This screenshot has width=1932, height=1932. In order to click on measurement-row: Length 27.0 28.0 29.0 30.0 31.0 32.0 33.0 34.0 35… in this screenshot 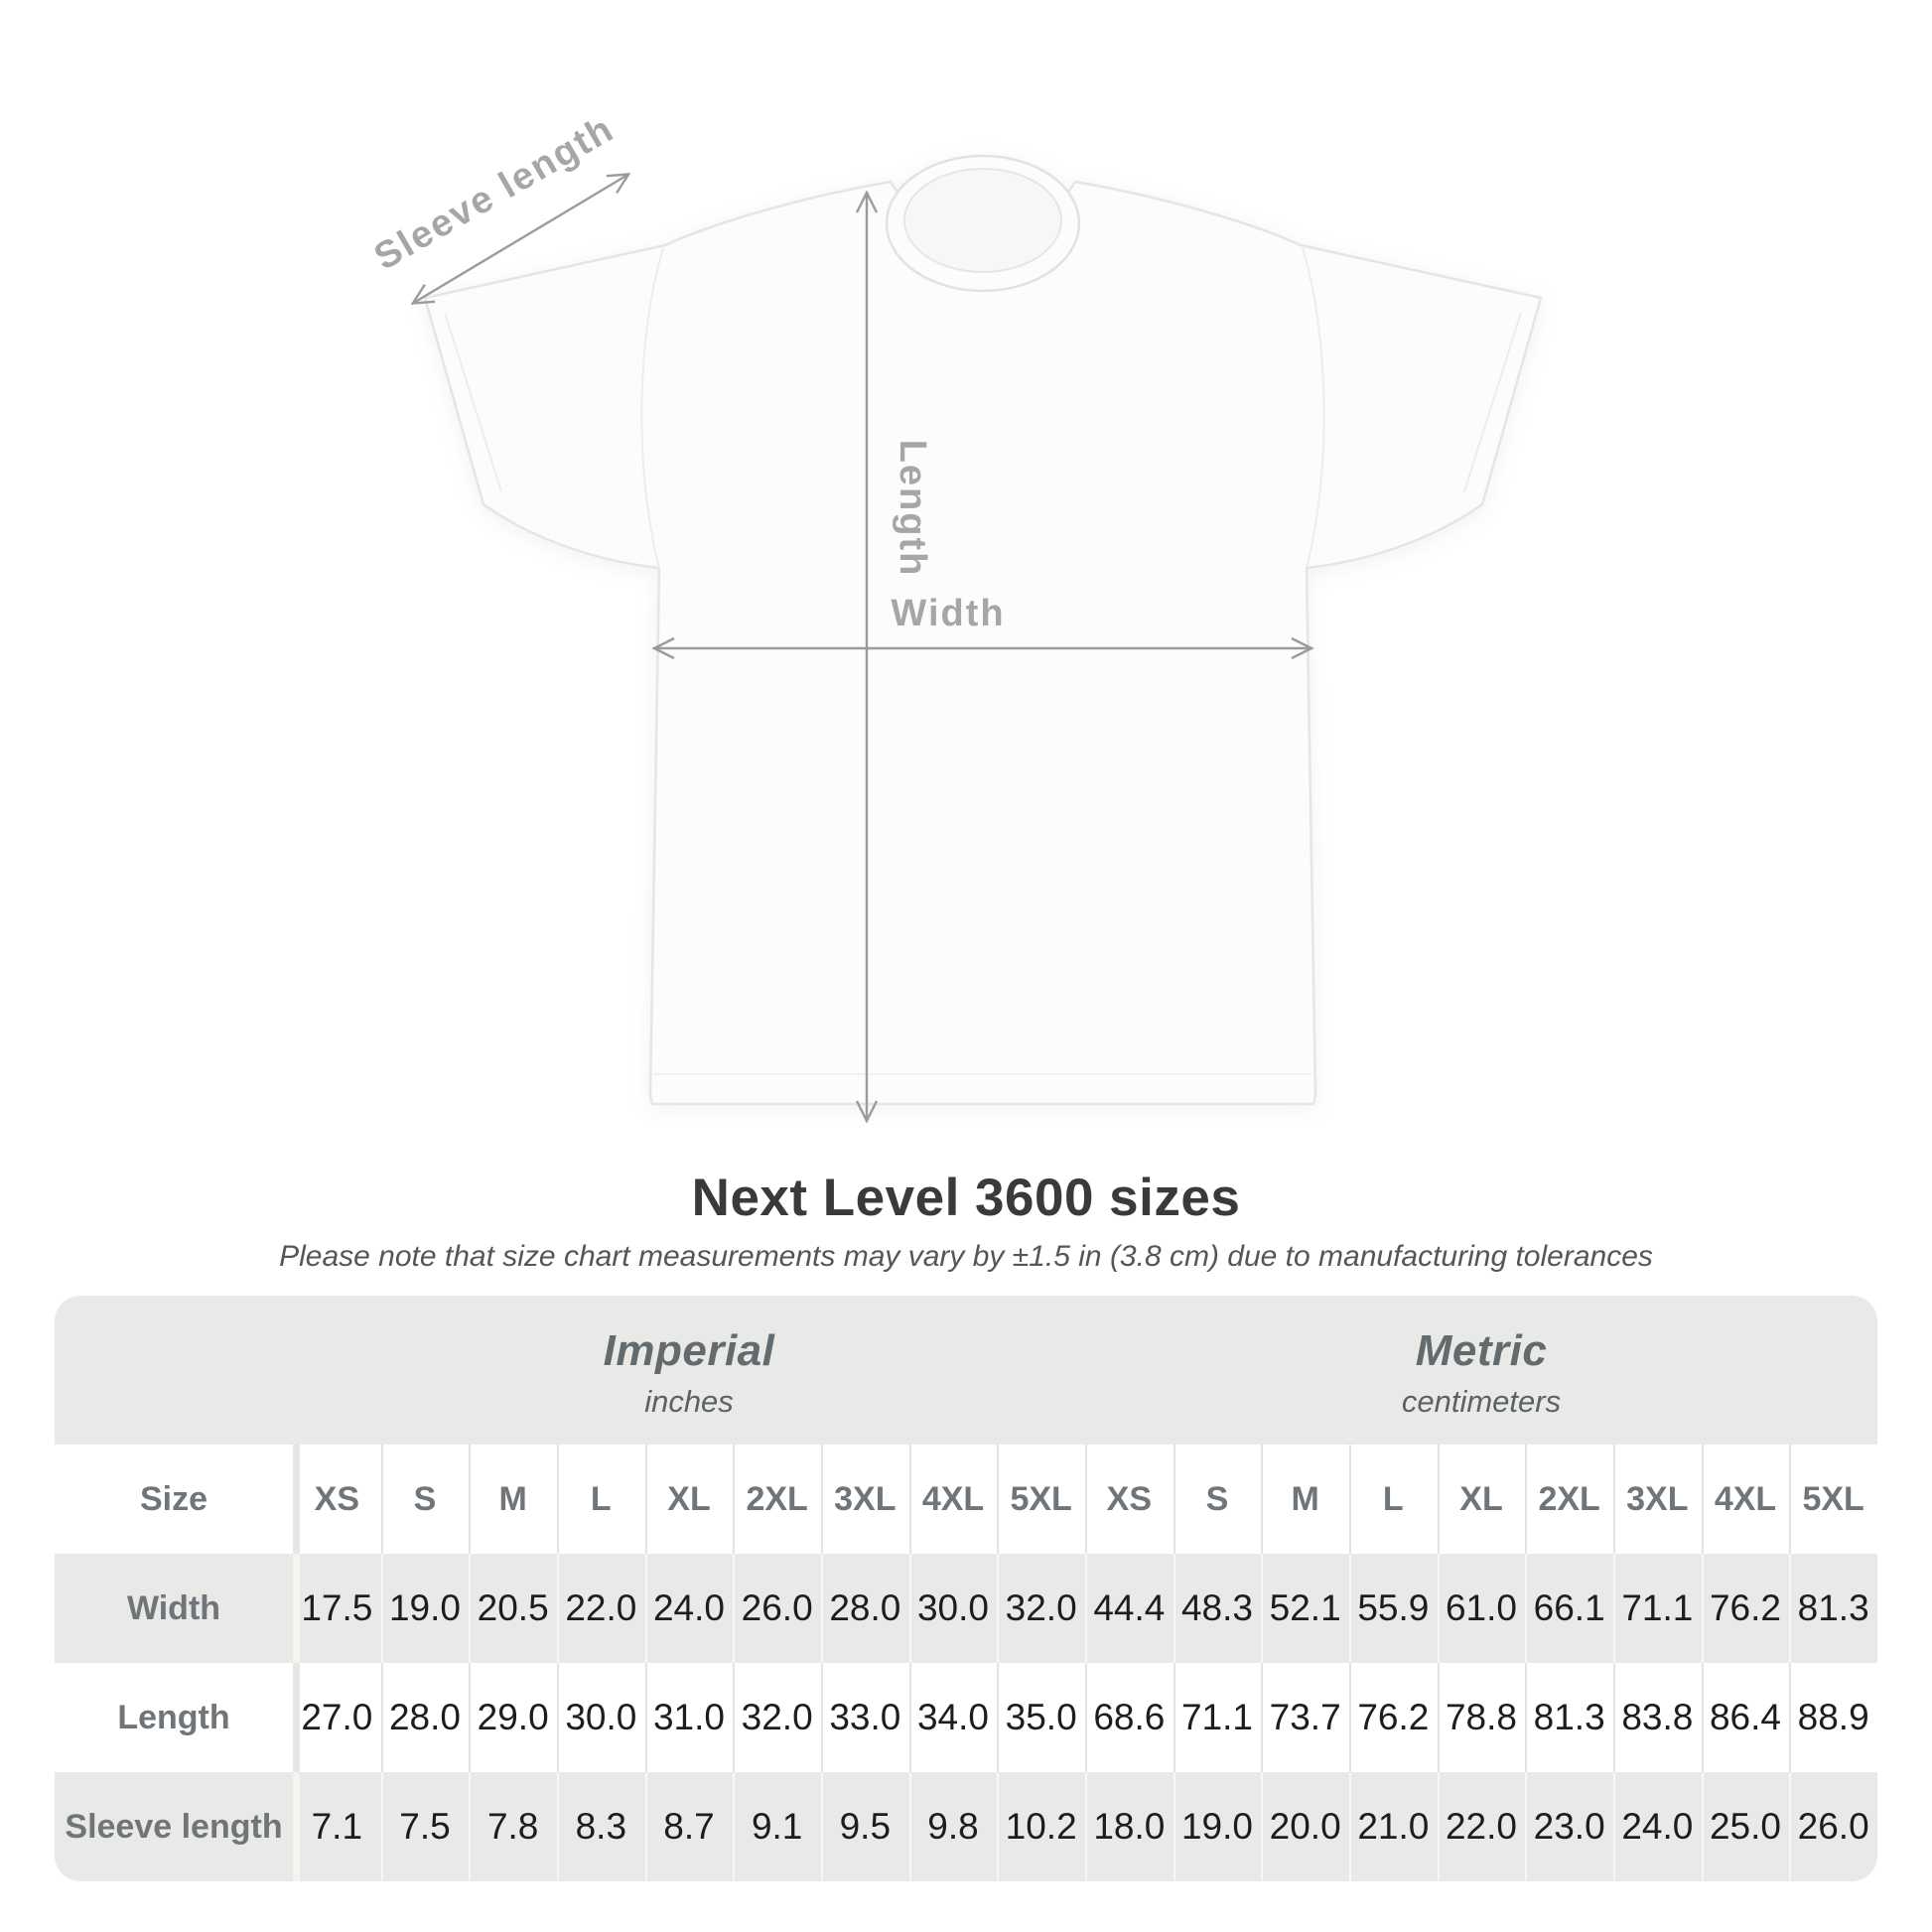, I will do `click(966, 1717)`.